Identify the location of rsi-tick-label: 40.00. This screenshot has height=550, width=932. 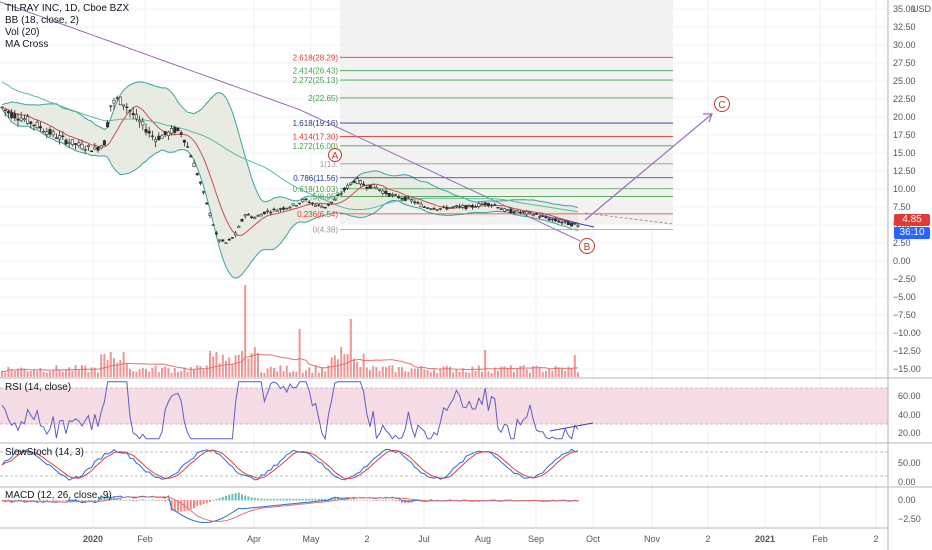
(909, 415).